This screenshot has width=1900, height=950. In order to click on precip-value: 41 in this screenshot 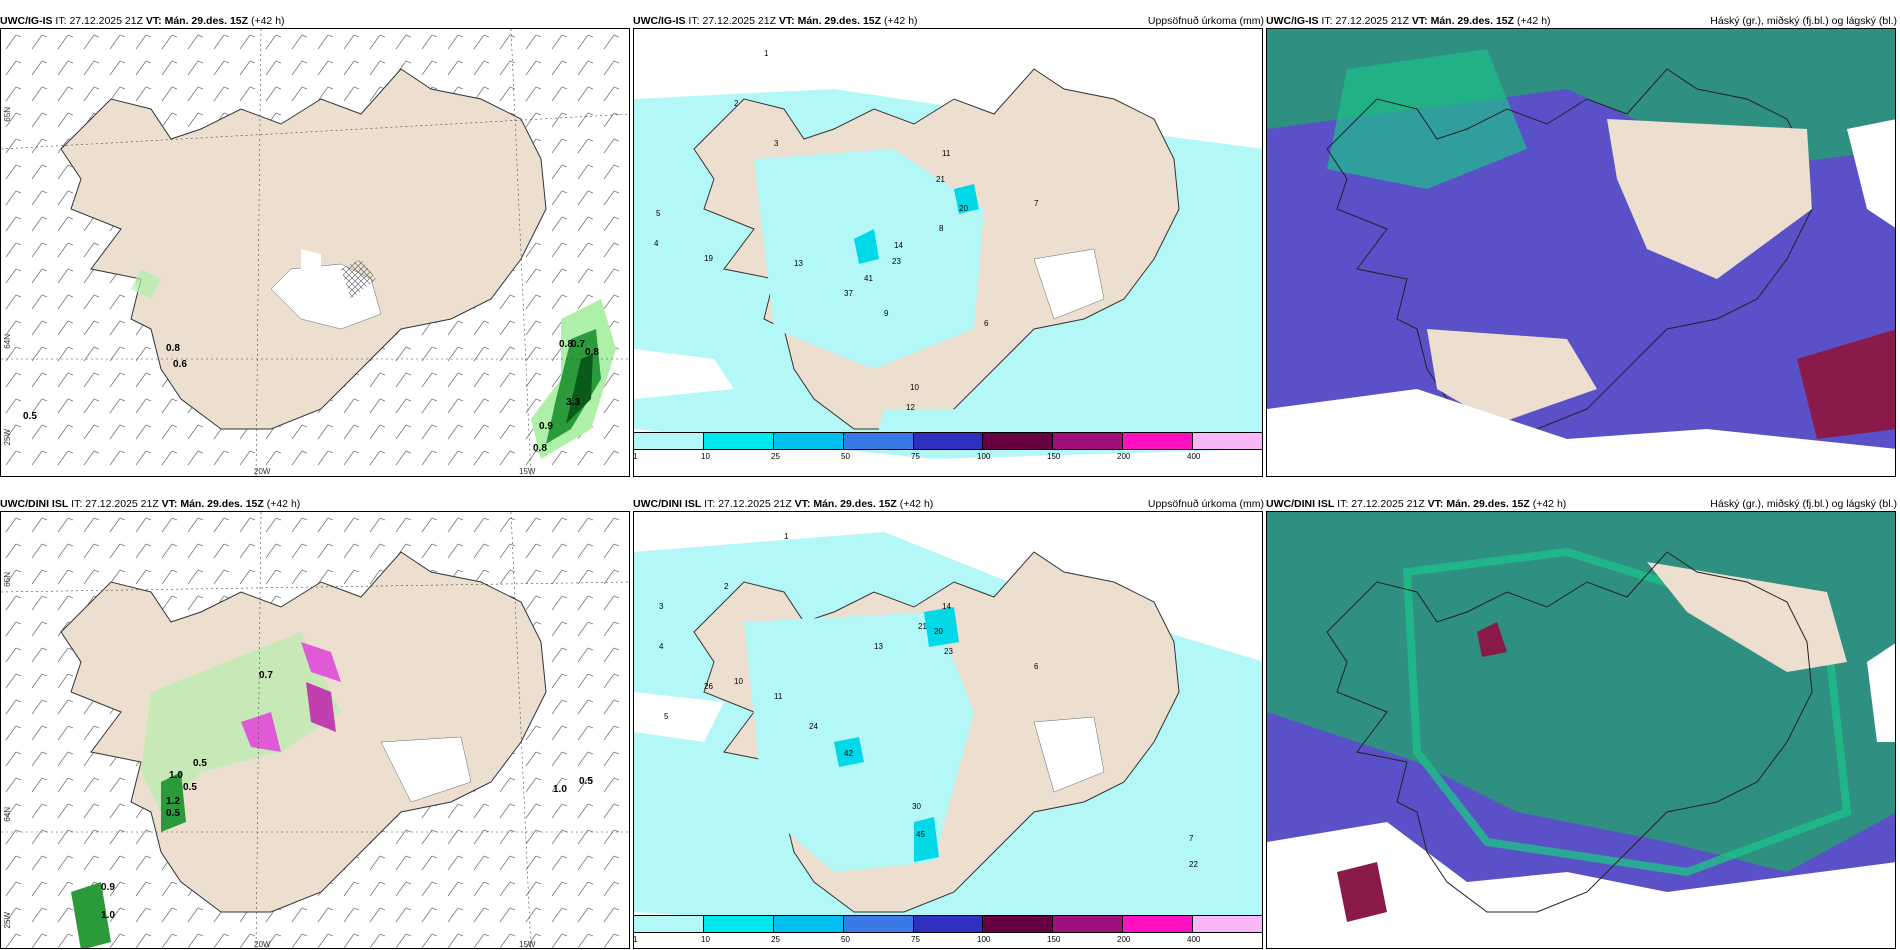, I will do `click(868, 278)`.